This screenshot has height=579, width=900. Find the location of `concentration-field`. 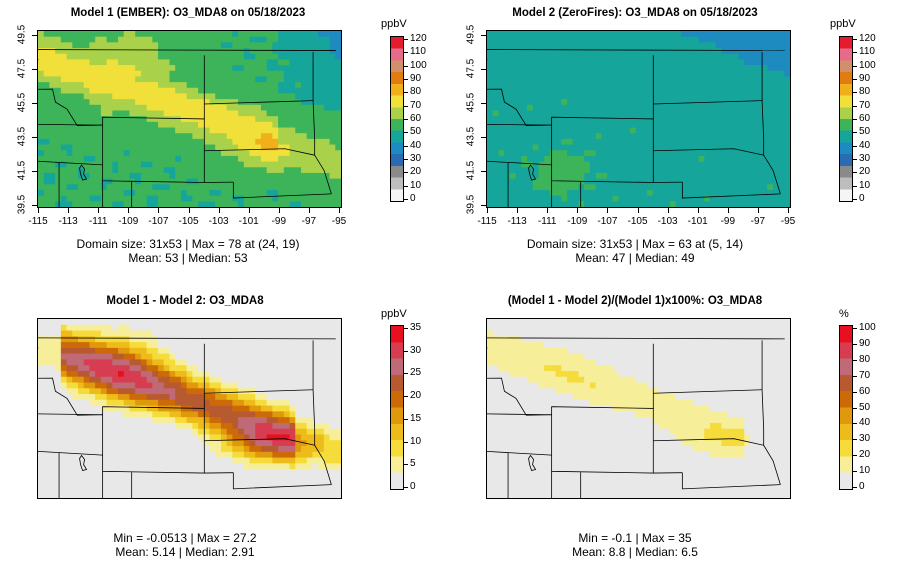

concentration-field is located at coordinates (189, 119).